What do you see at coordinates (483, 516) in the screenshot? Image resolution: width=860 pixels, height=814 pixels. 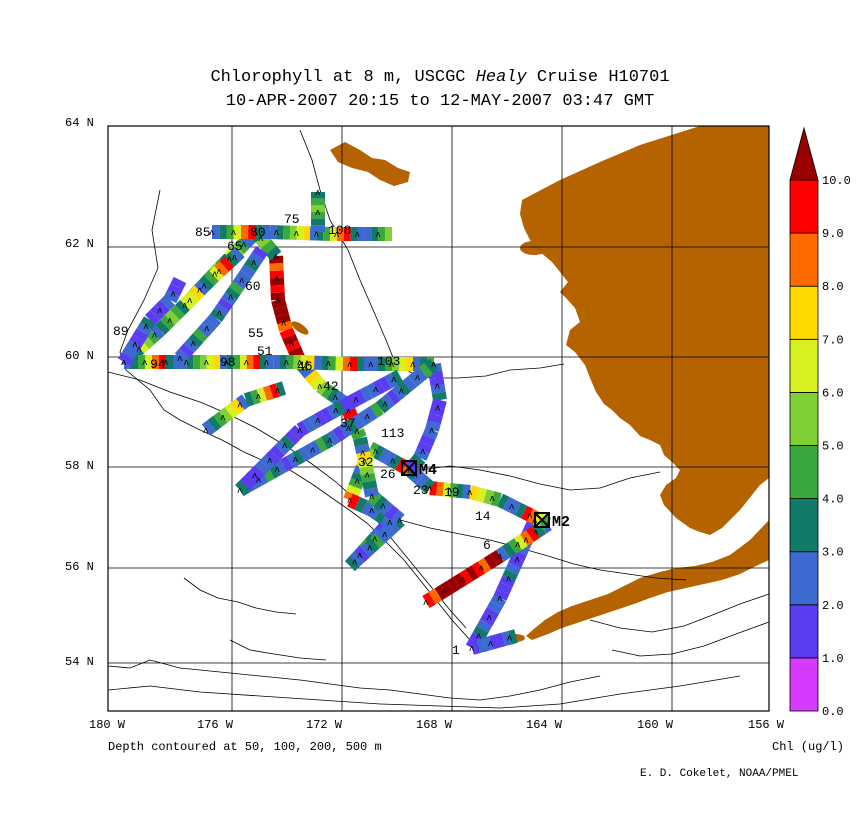 I see `station-label: 14` at bounding box center [483, 516].